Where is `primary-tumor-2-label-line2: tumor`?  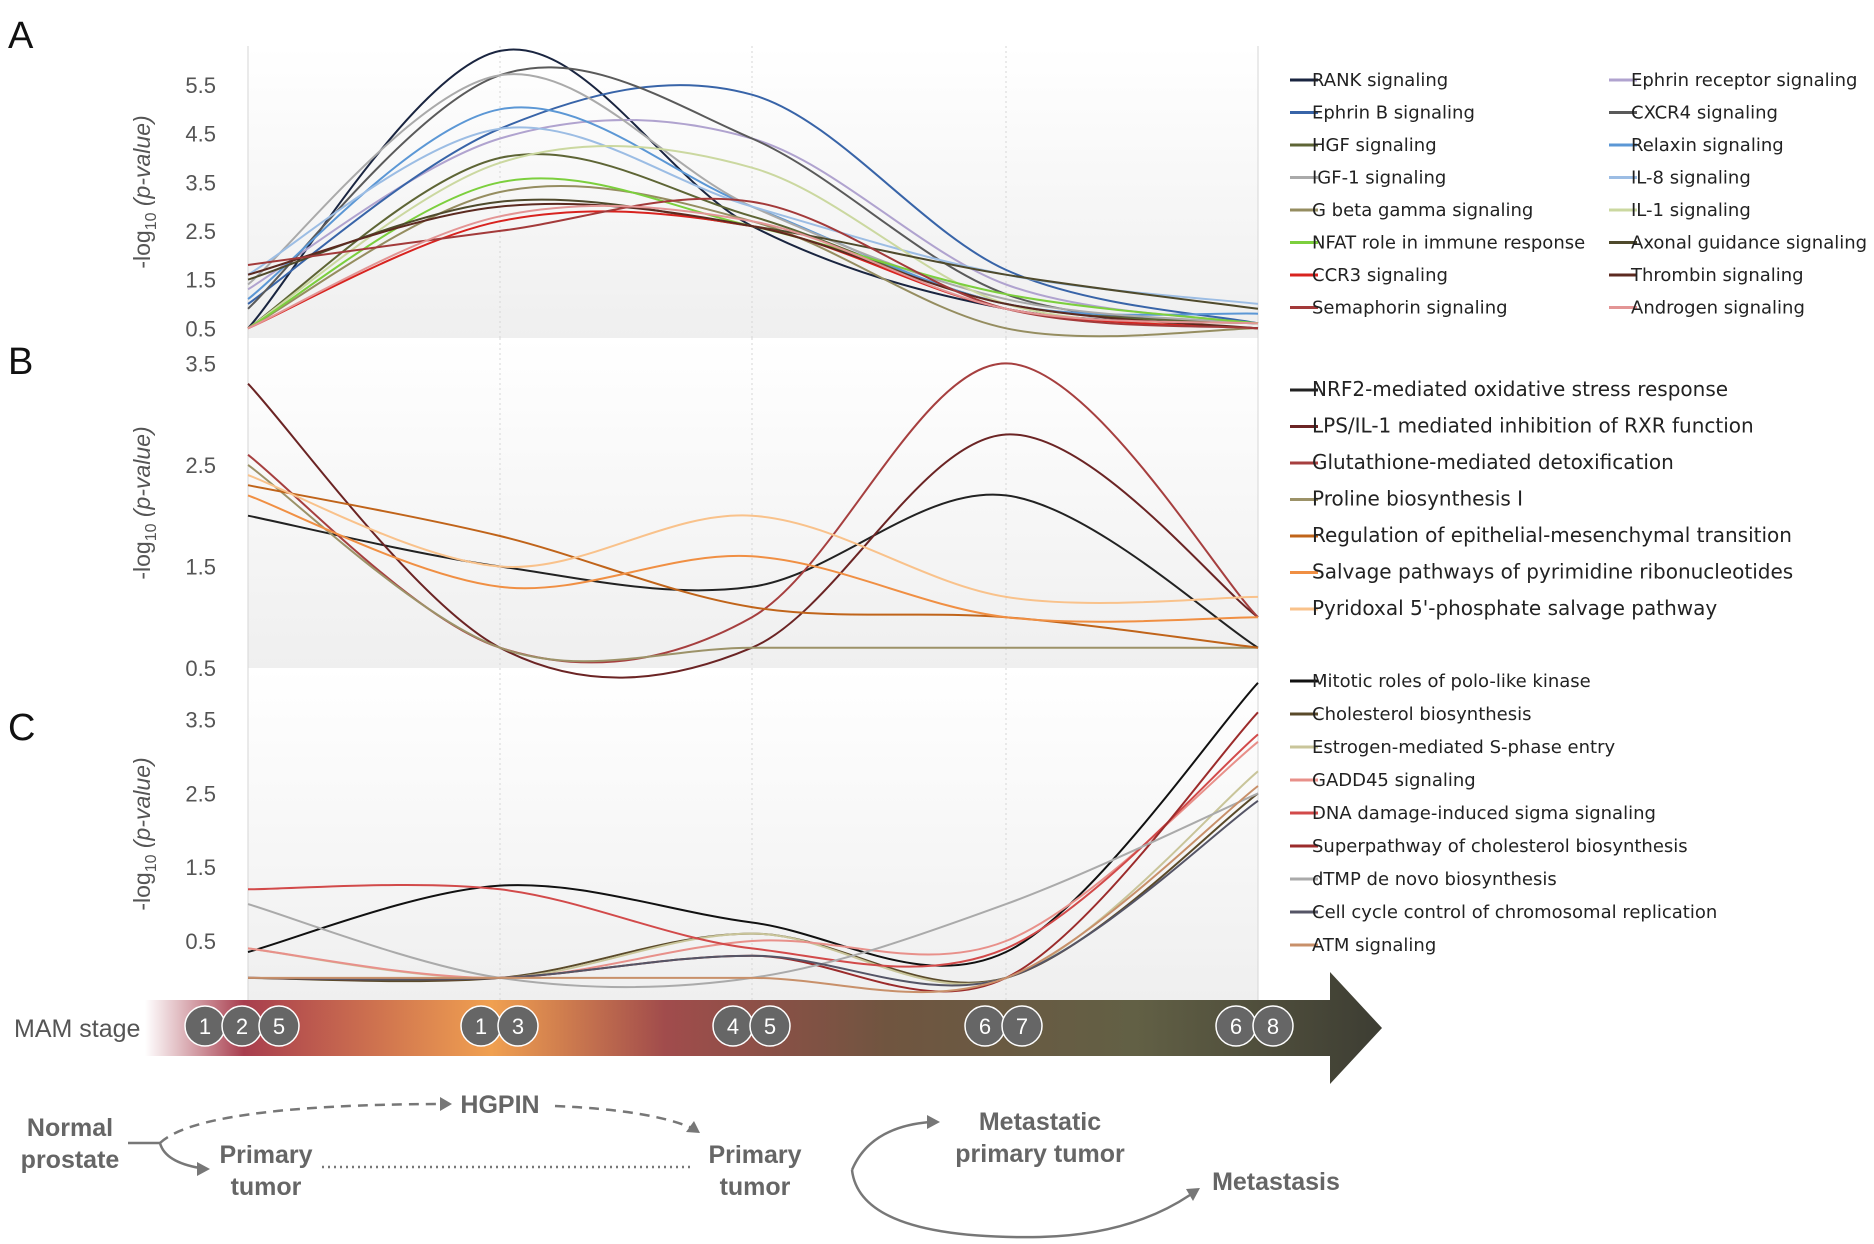
primary-tumor-2-label-line2: tumor is located at coordinates (755, 1187).